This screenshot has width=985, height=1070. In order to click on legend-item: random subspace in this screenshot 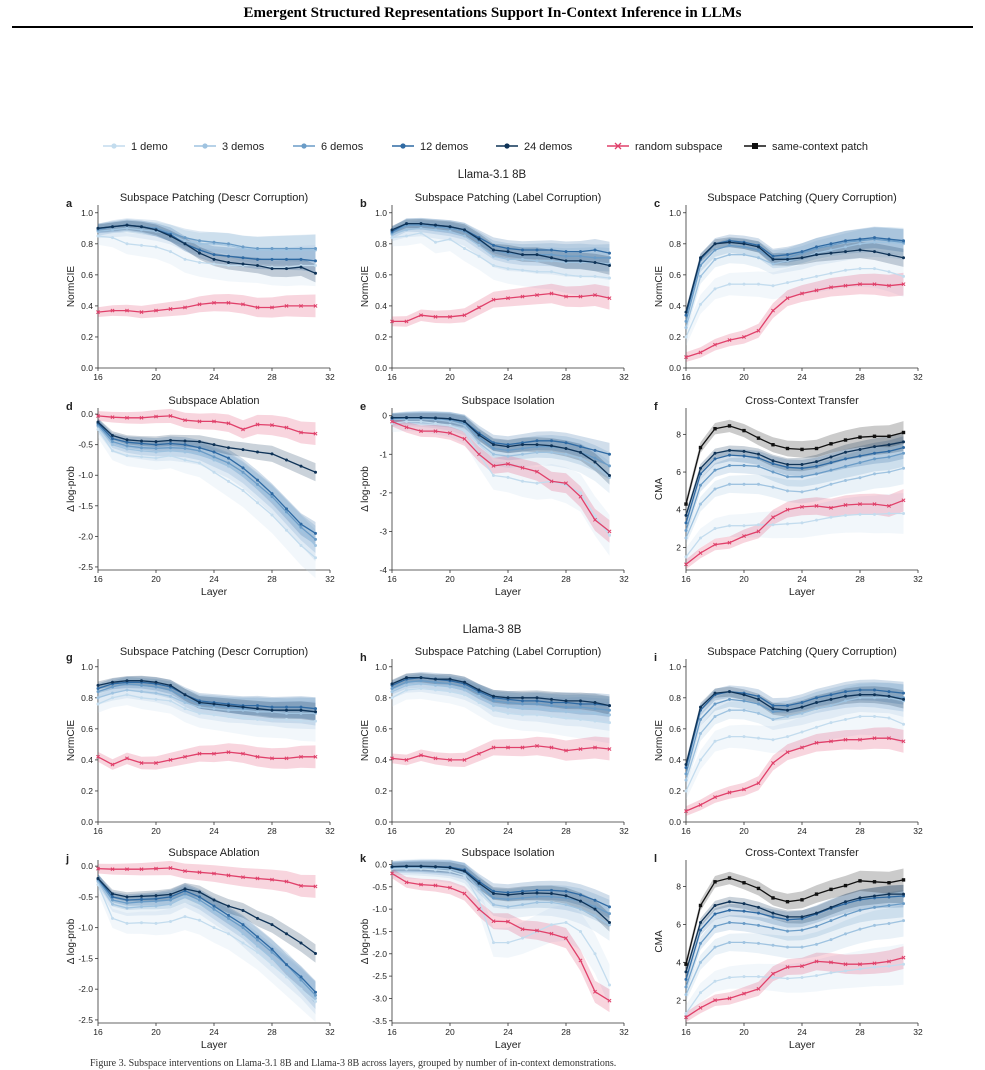, I will do `click(664, 147)`.